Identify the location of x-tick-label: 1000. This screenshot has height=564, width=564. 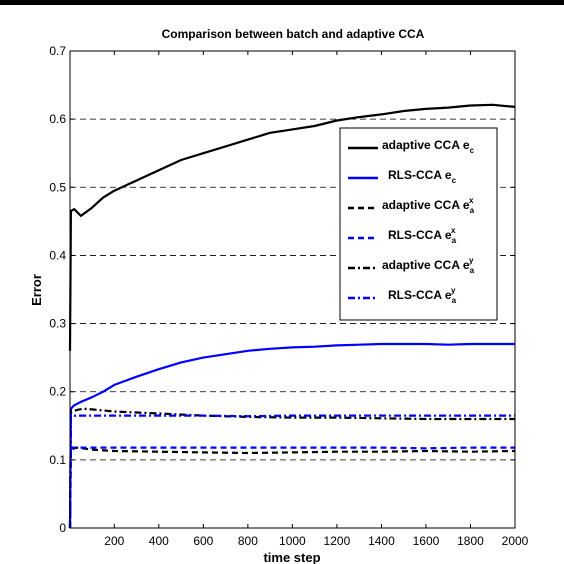
(292, 541).